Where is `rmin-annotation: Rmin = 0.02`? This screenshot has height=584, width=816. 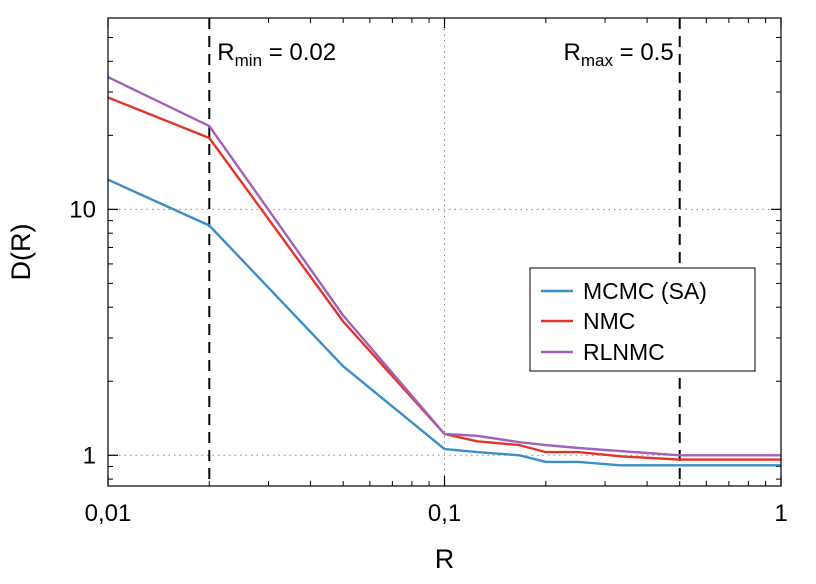
rmin-annotation: Rmin = 0.02 is located at coordinates (276, 54).